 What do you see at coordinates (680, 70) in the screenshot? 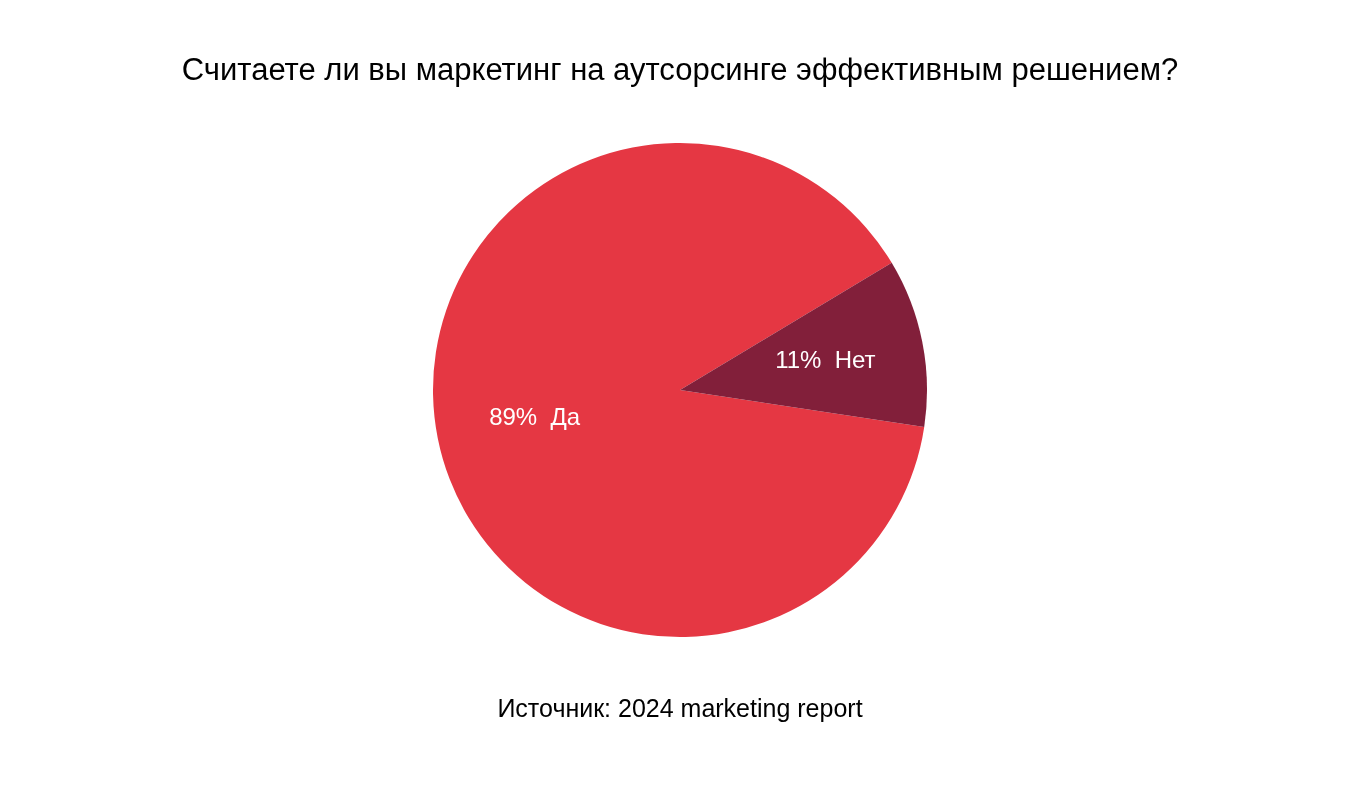
I see `chart-title: Считаете ли вы маркетинг на аутсорсинге эффективным решением?` at bounding box center [680, 70].